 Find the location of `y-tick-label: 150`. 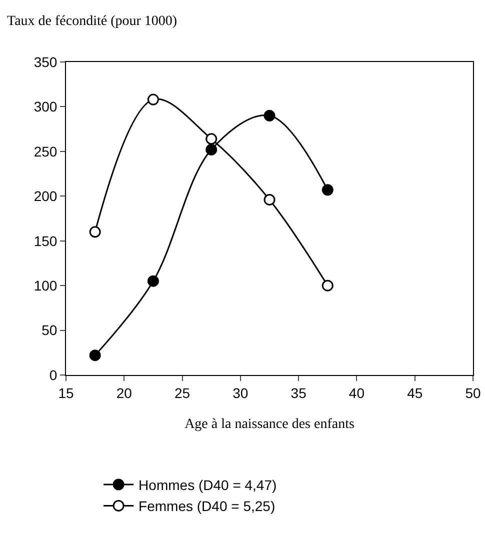

y-tick-label: 150 is located at coordinates (46, 240).